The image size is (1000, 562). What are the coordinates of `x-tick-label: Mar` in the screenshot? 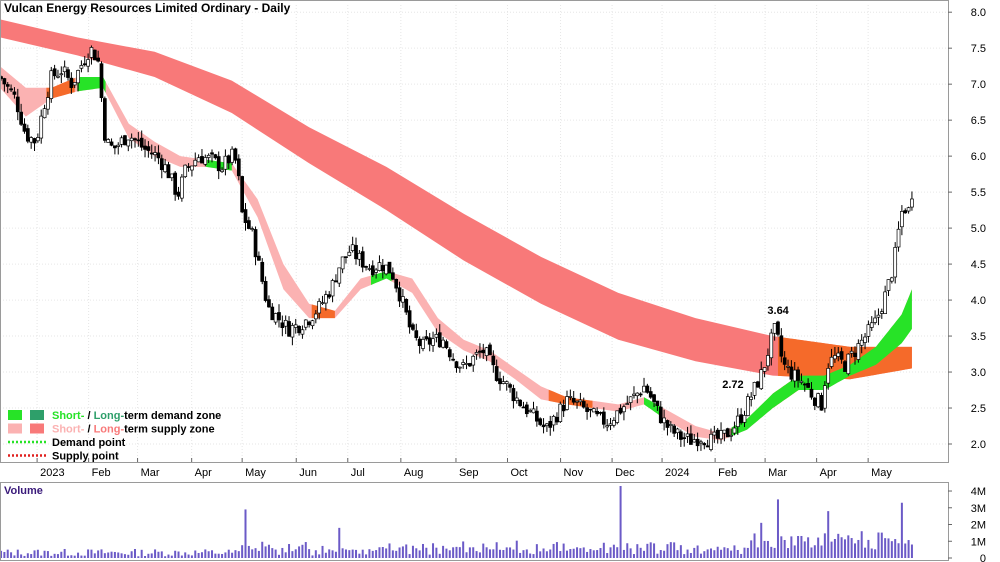 It's located at (150, 473).